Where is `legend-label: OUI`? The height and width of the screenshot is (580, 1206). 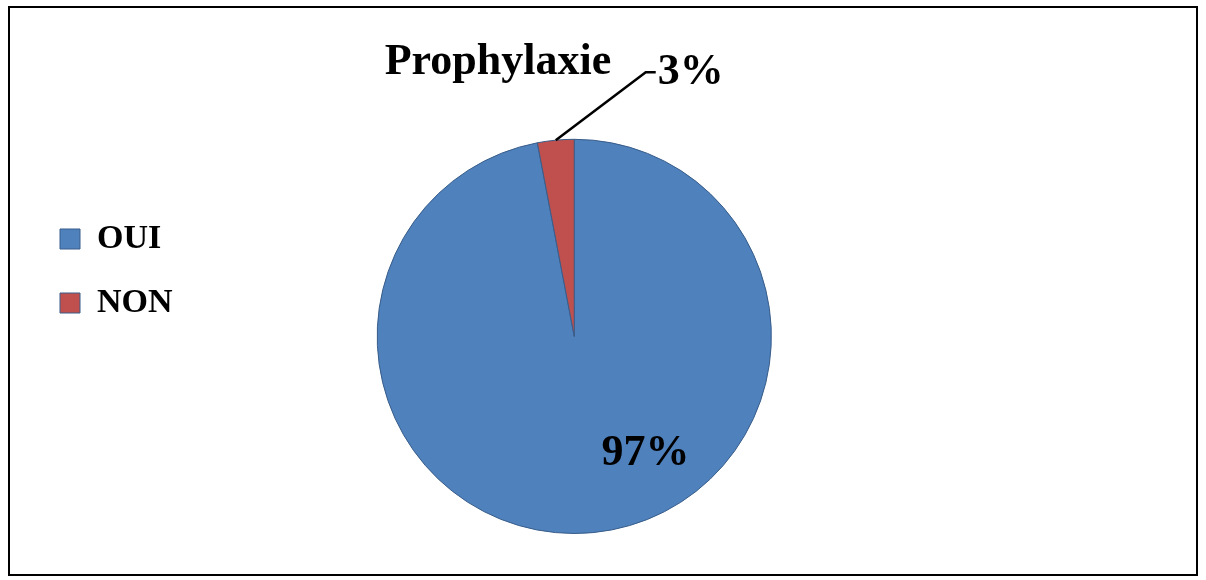
legend-label: OUI is located at coordinates (129, 236).